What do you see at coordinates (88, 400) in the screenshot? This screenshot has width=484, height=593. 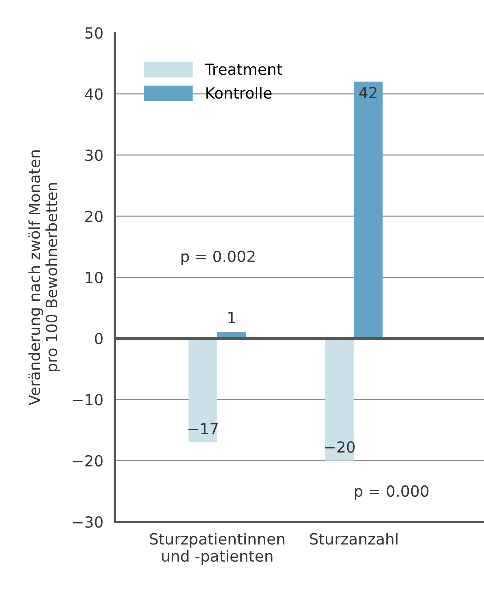 I see `y-tick-label: −10` at bounding box center [88, 400].